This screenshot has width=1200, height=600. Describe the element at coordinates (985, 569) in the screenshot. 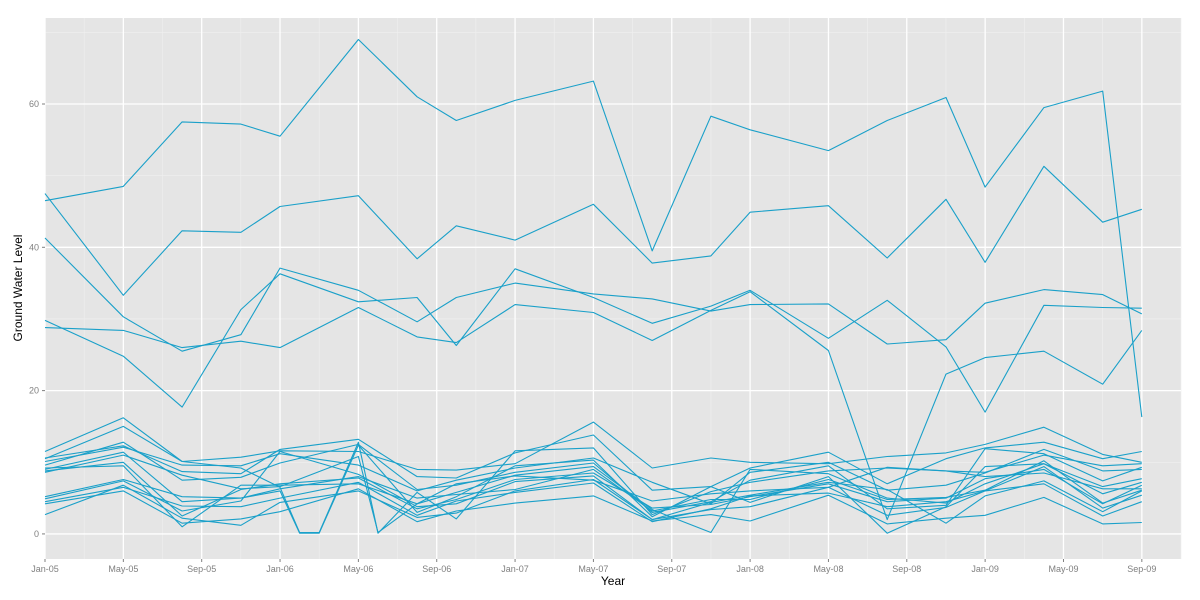

I see `x-tick-label: Jan-09` at that location.